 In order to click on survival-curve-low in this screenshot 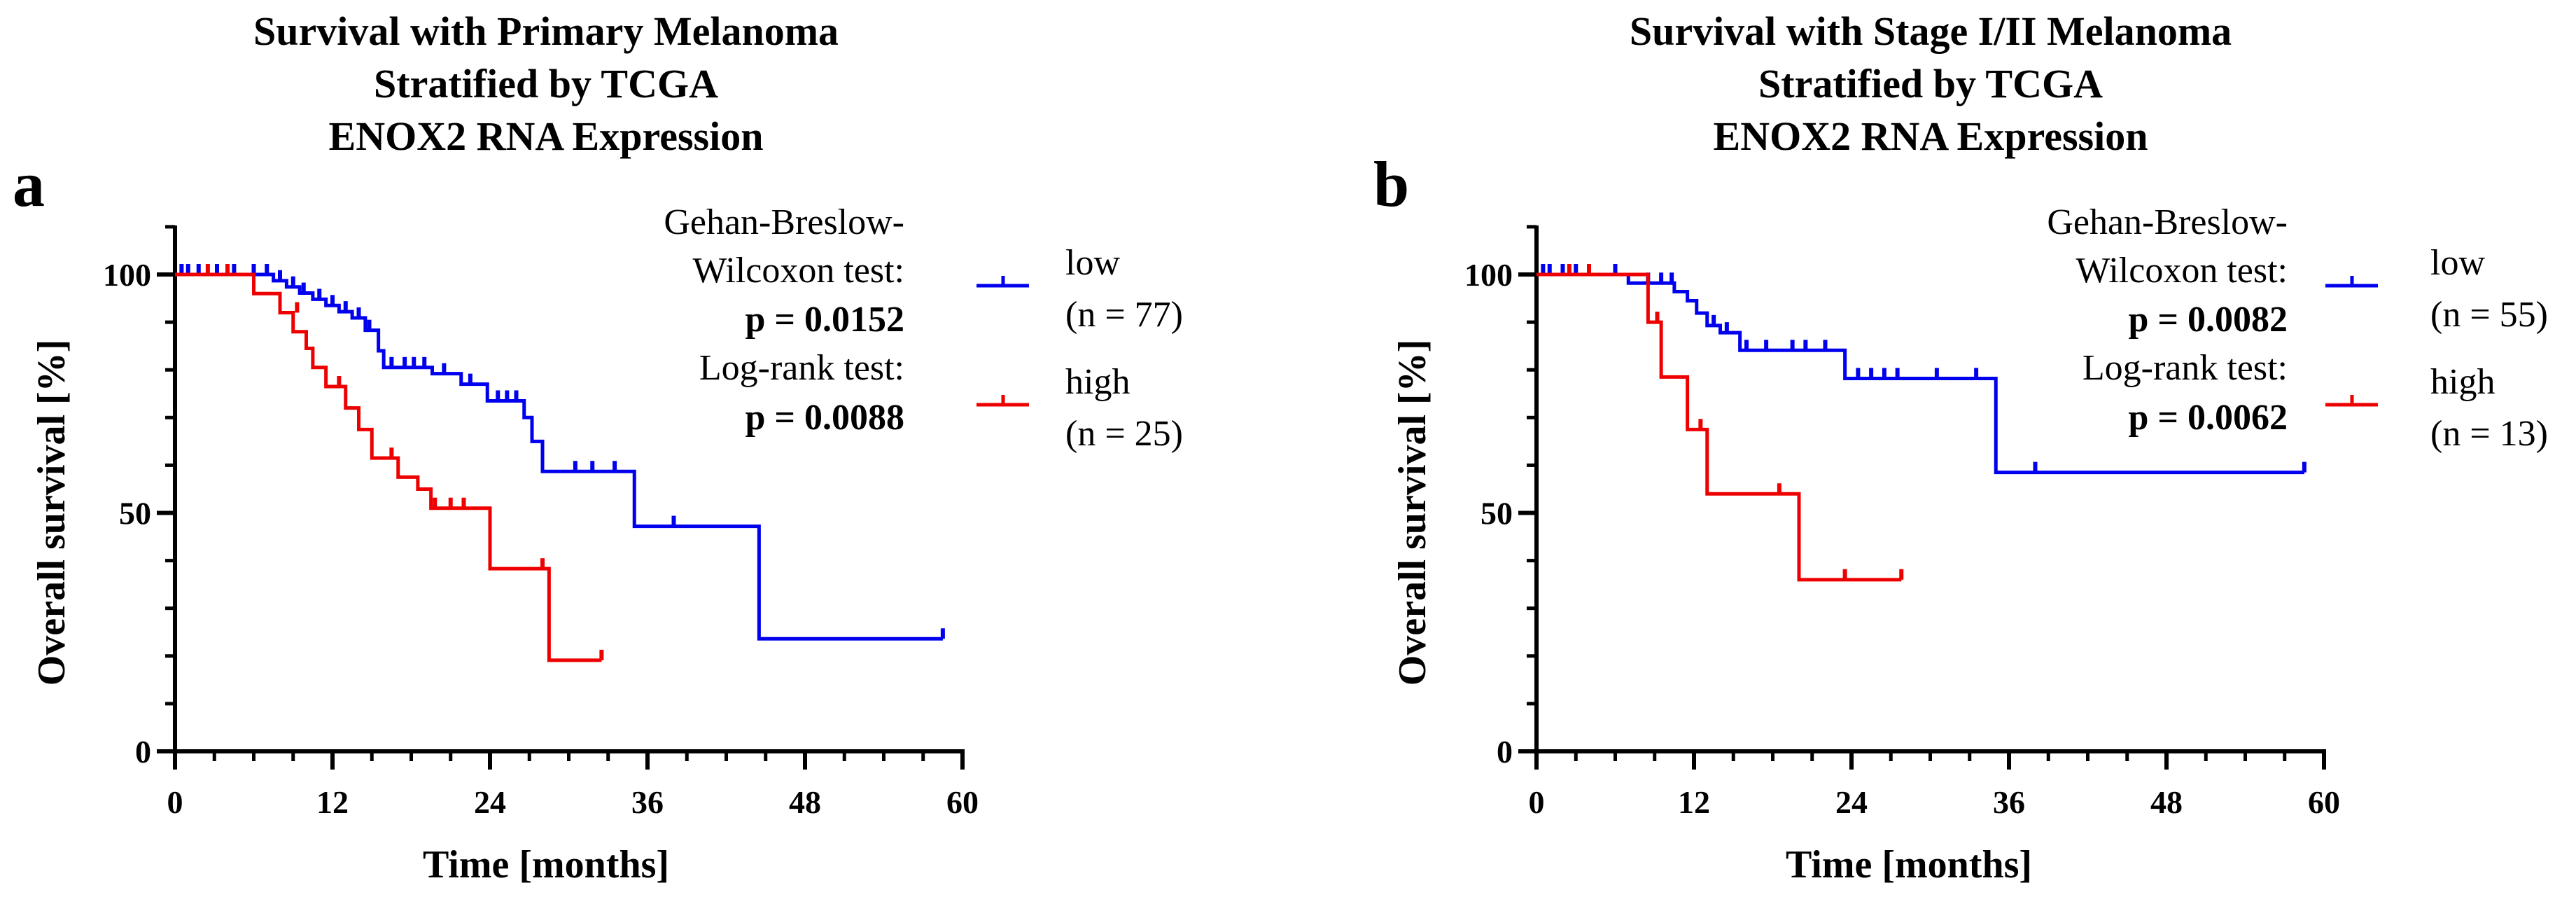, I will do `click(1920, 373)`.